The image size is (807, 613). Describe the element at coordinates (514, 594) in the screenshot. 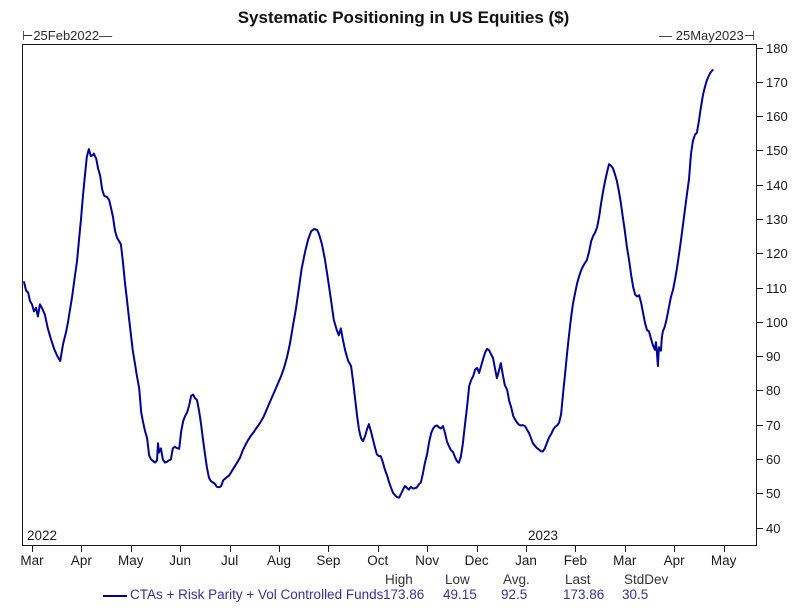

I see `stat-value-avg: 92.5` at that location.